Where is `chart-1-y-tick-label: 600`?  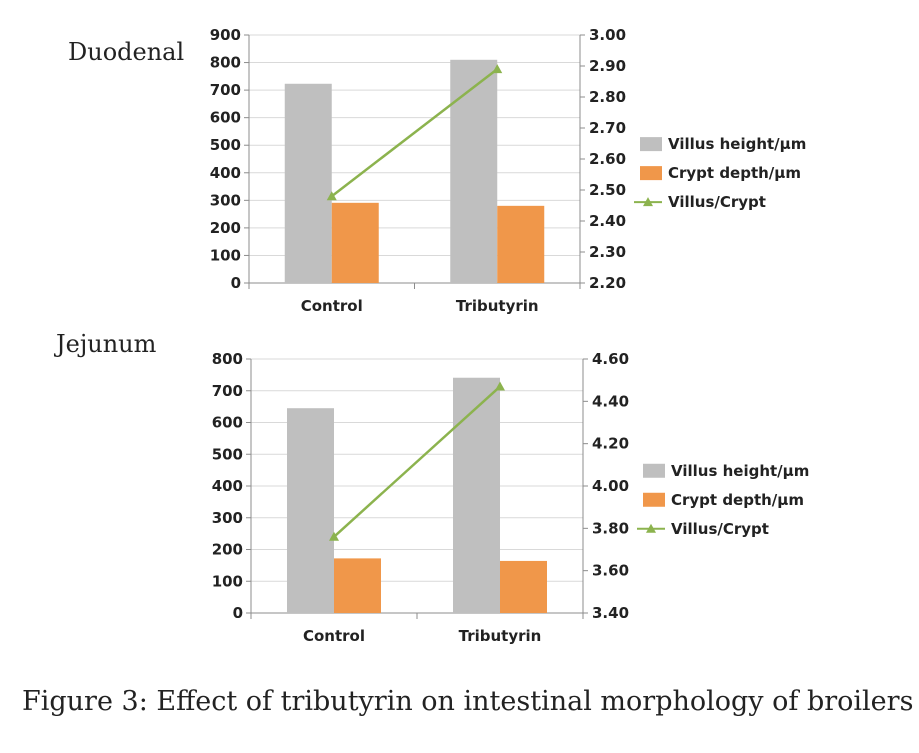 chart-1-y-tick-label: 600 is located at coordinates (227, 423).